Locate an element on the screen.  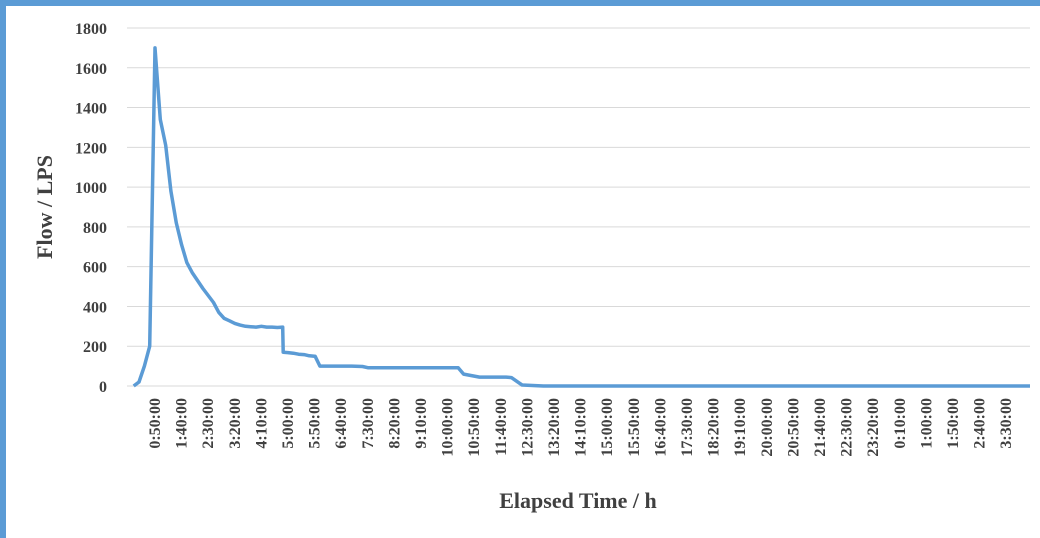
x-tick-label: 20:00:00 is located at coordinates (767, 427).